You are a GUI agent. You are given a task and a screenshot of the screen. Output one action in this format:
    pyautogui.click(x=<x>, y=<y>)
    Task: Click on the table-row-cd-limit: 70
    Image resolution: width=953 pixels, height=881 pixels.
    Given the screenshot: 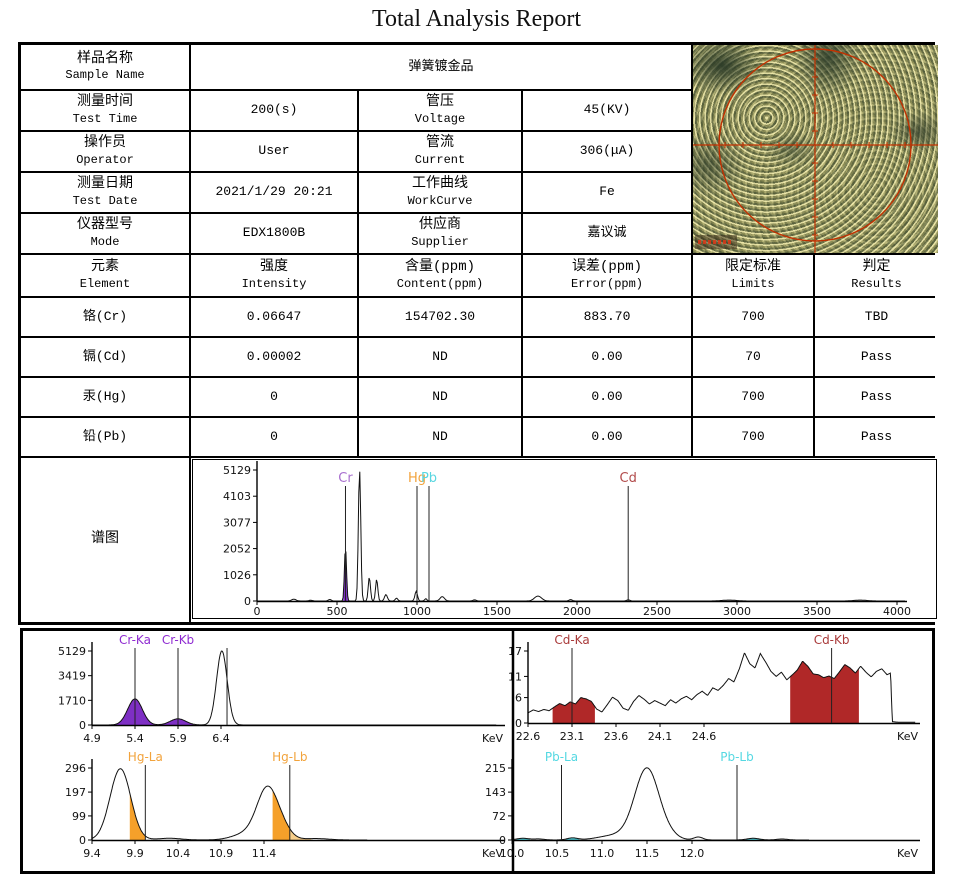 What is the action you would take?
    pyautogui.click(x=753, y=357)
    